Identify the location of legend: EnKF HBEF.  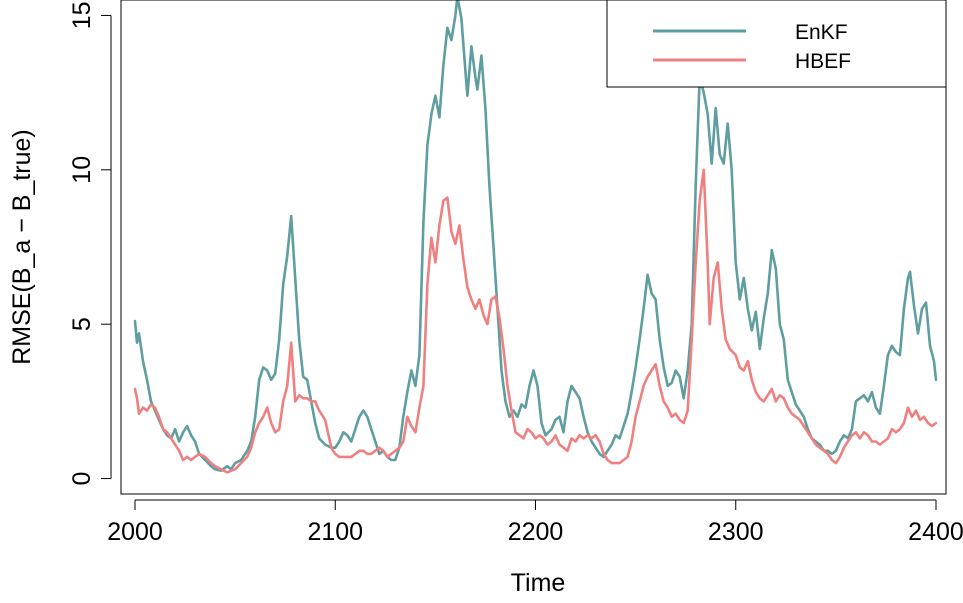
(776, 44).